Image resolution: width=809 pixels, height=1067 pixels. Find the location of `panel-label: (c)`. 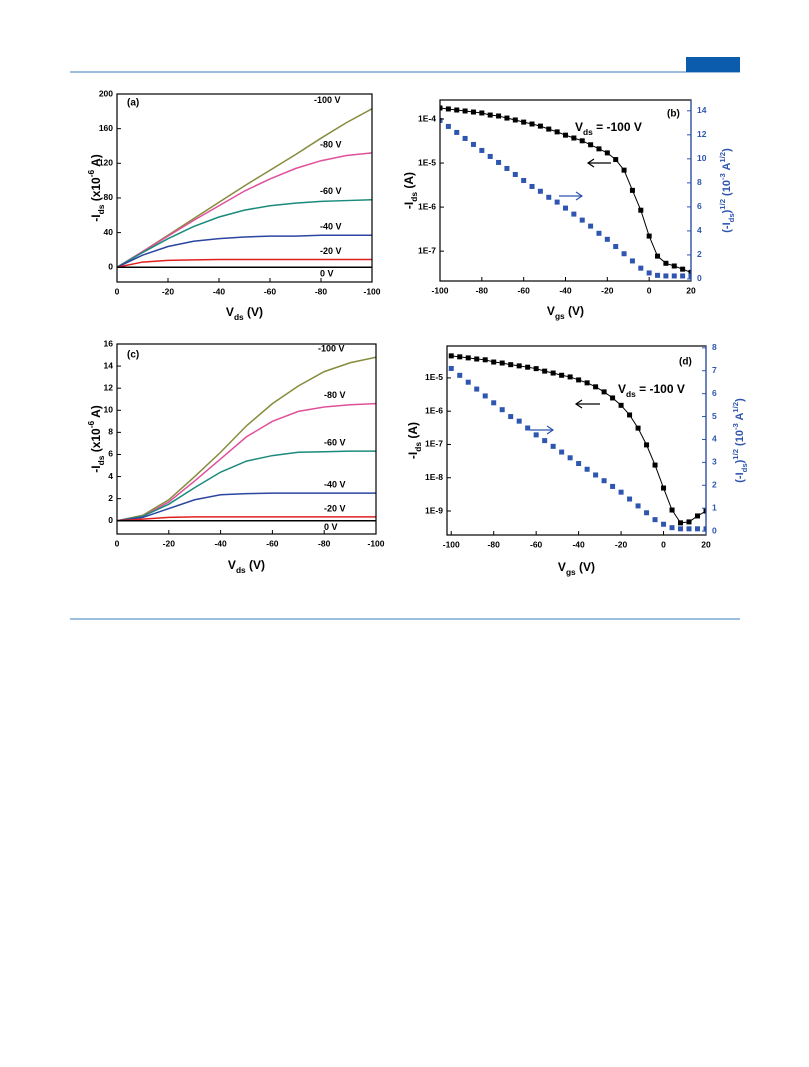

panel-label: (c) is located at coordinates (133, 355).